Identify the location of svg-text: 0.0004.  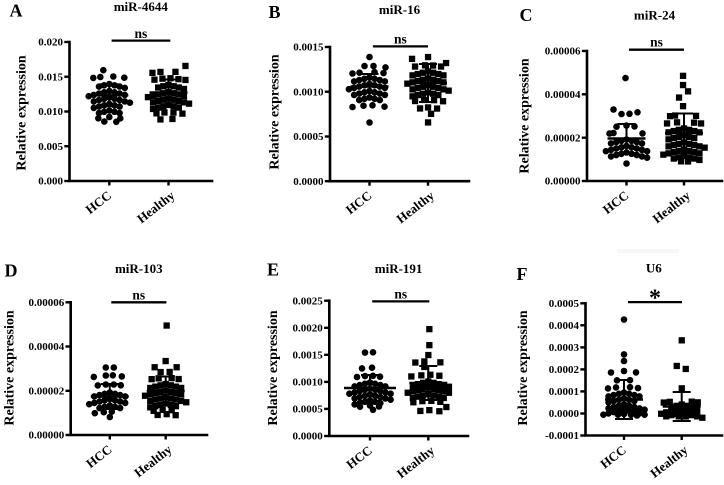
(564, 326).